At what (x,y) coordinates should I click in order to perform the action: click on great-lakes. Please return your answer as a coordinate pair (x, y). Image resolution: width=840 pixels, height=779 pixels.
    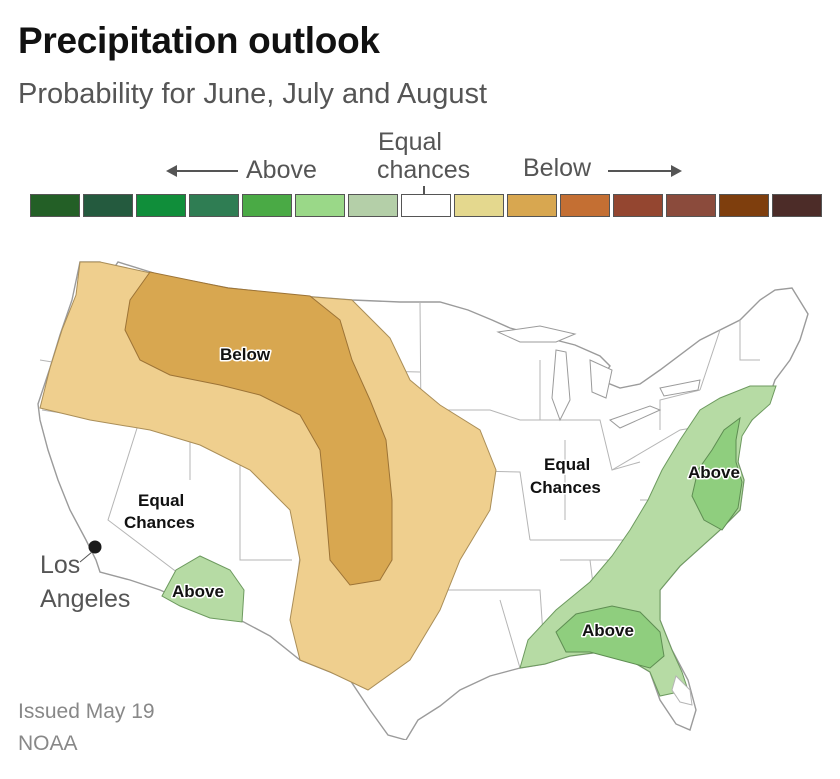
    Looking at the image, I should click on (598, 377).